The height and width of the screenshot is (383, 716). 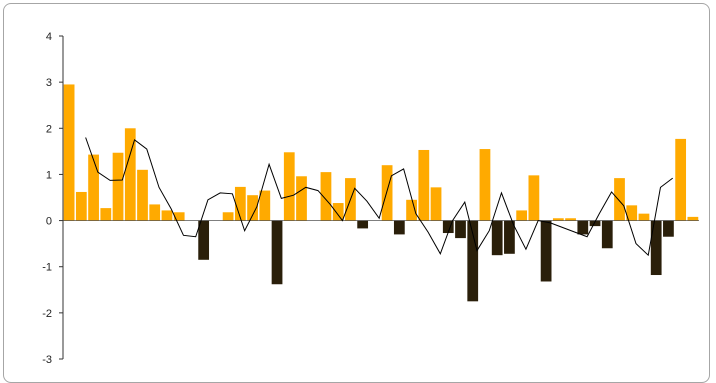 What do you see at coordinates (49, 129) in the screenshot?
I see `y-tick-label: 2` at bounding box center [49, 129].